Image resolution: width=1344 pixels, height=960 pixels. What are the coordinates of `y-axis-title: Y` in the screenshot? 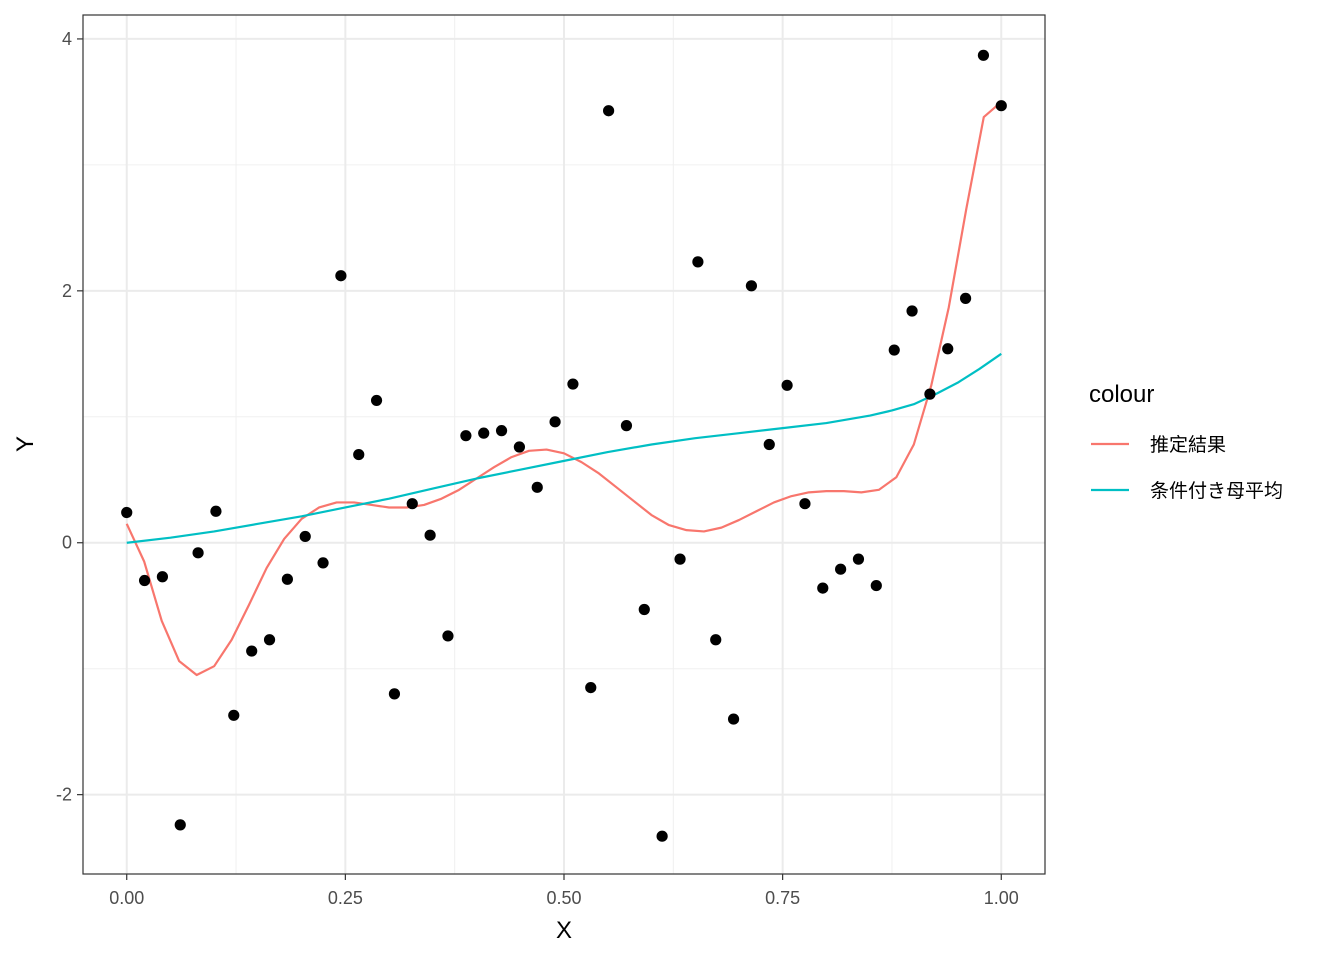 It's located at (25, 444).